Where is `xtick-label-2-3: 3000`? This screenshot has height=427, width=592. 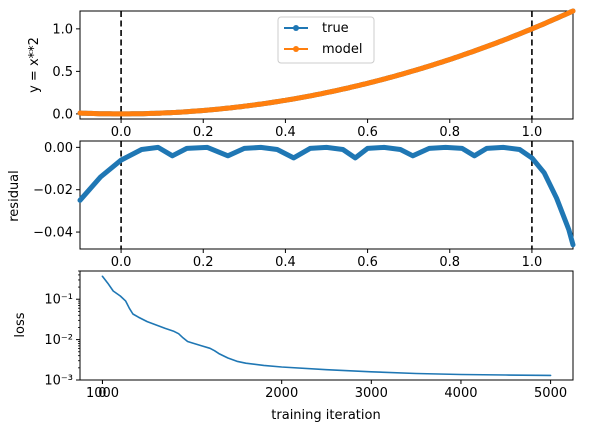 xtick-label-2-3: 3000 is located at coordinates (371, 393).